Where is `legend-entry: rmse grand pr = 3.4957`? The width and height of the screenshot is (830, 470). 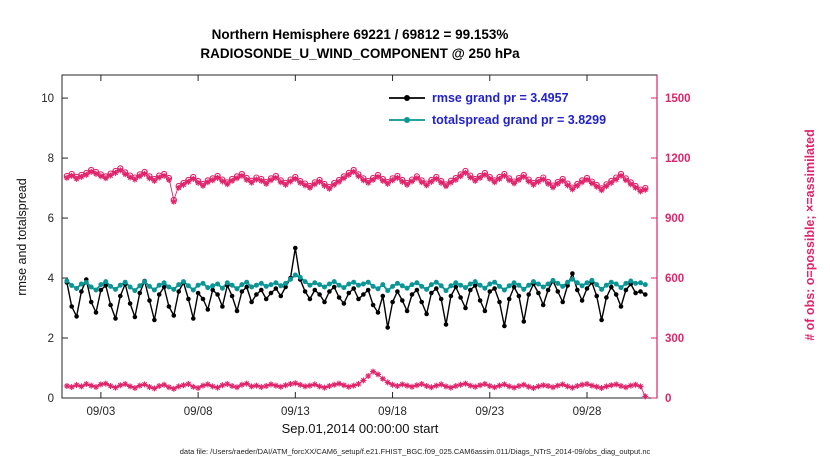 legend-entry: rmse grand pr = 3.4957 is located at coordinates (497, 98).